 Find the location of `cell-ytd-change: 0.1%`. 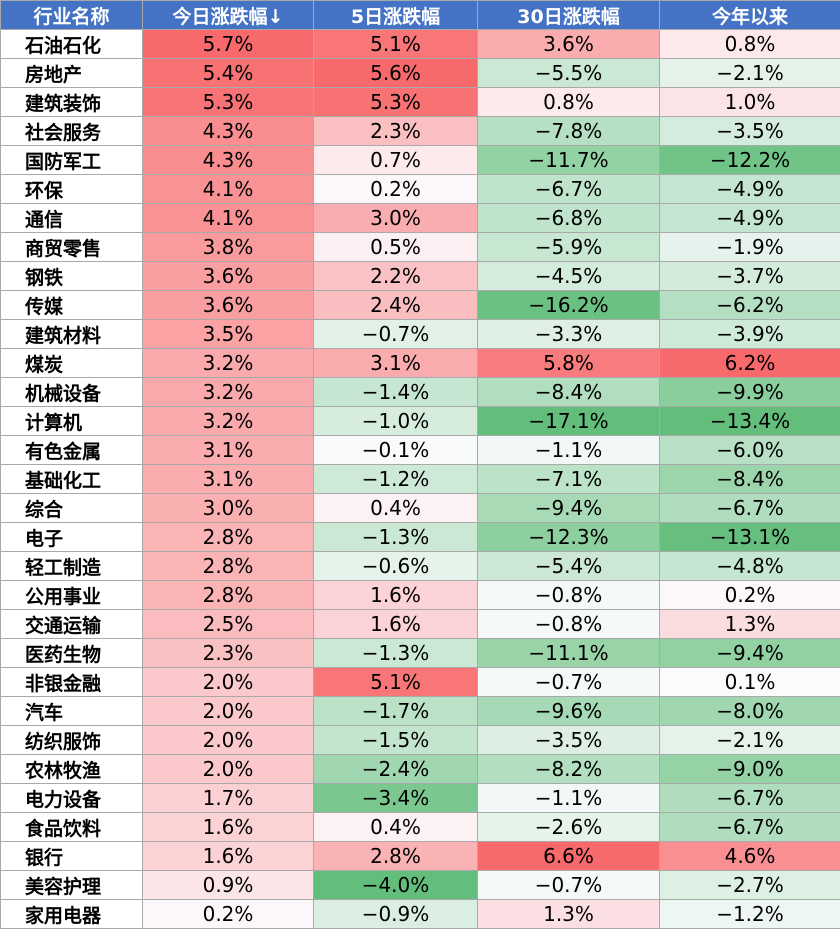

cell-ytd-change: 0.1% is located at coordinates (749, 682).